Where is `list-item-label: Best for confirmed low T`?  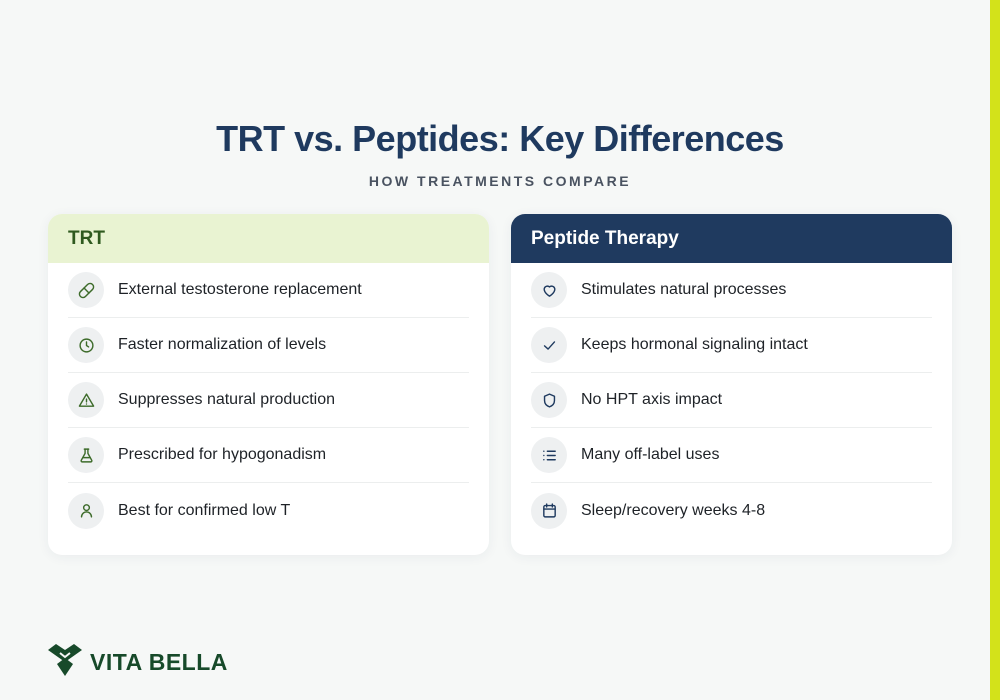 list-item-label: Best for confirmed low T is located at coordinates (204, 510).